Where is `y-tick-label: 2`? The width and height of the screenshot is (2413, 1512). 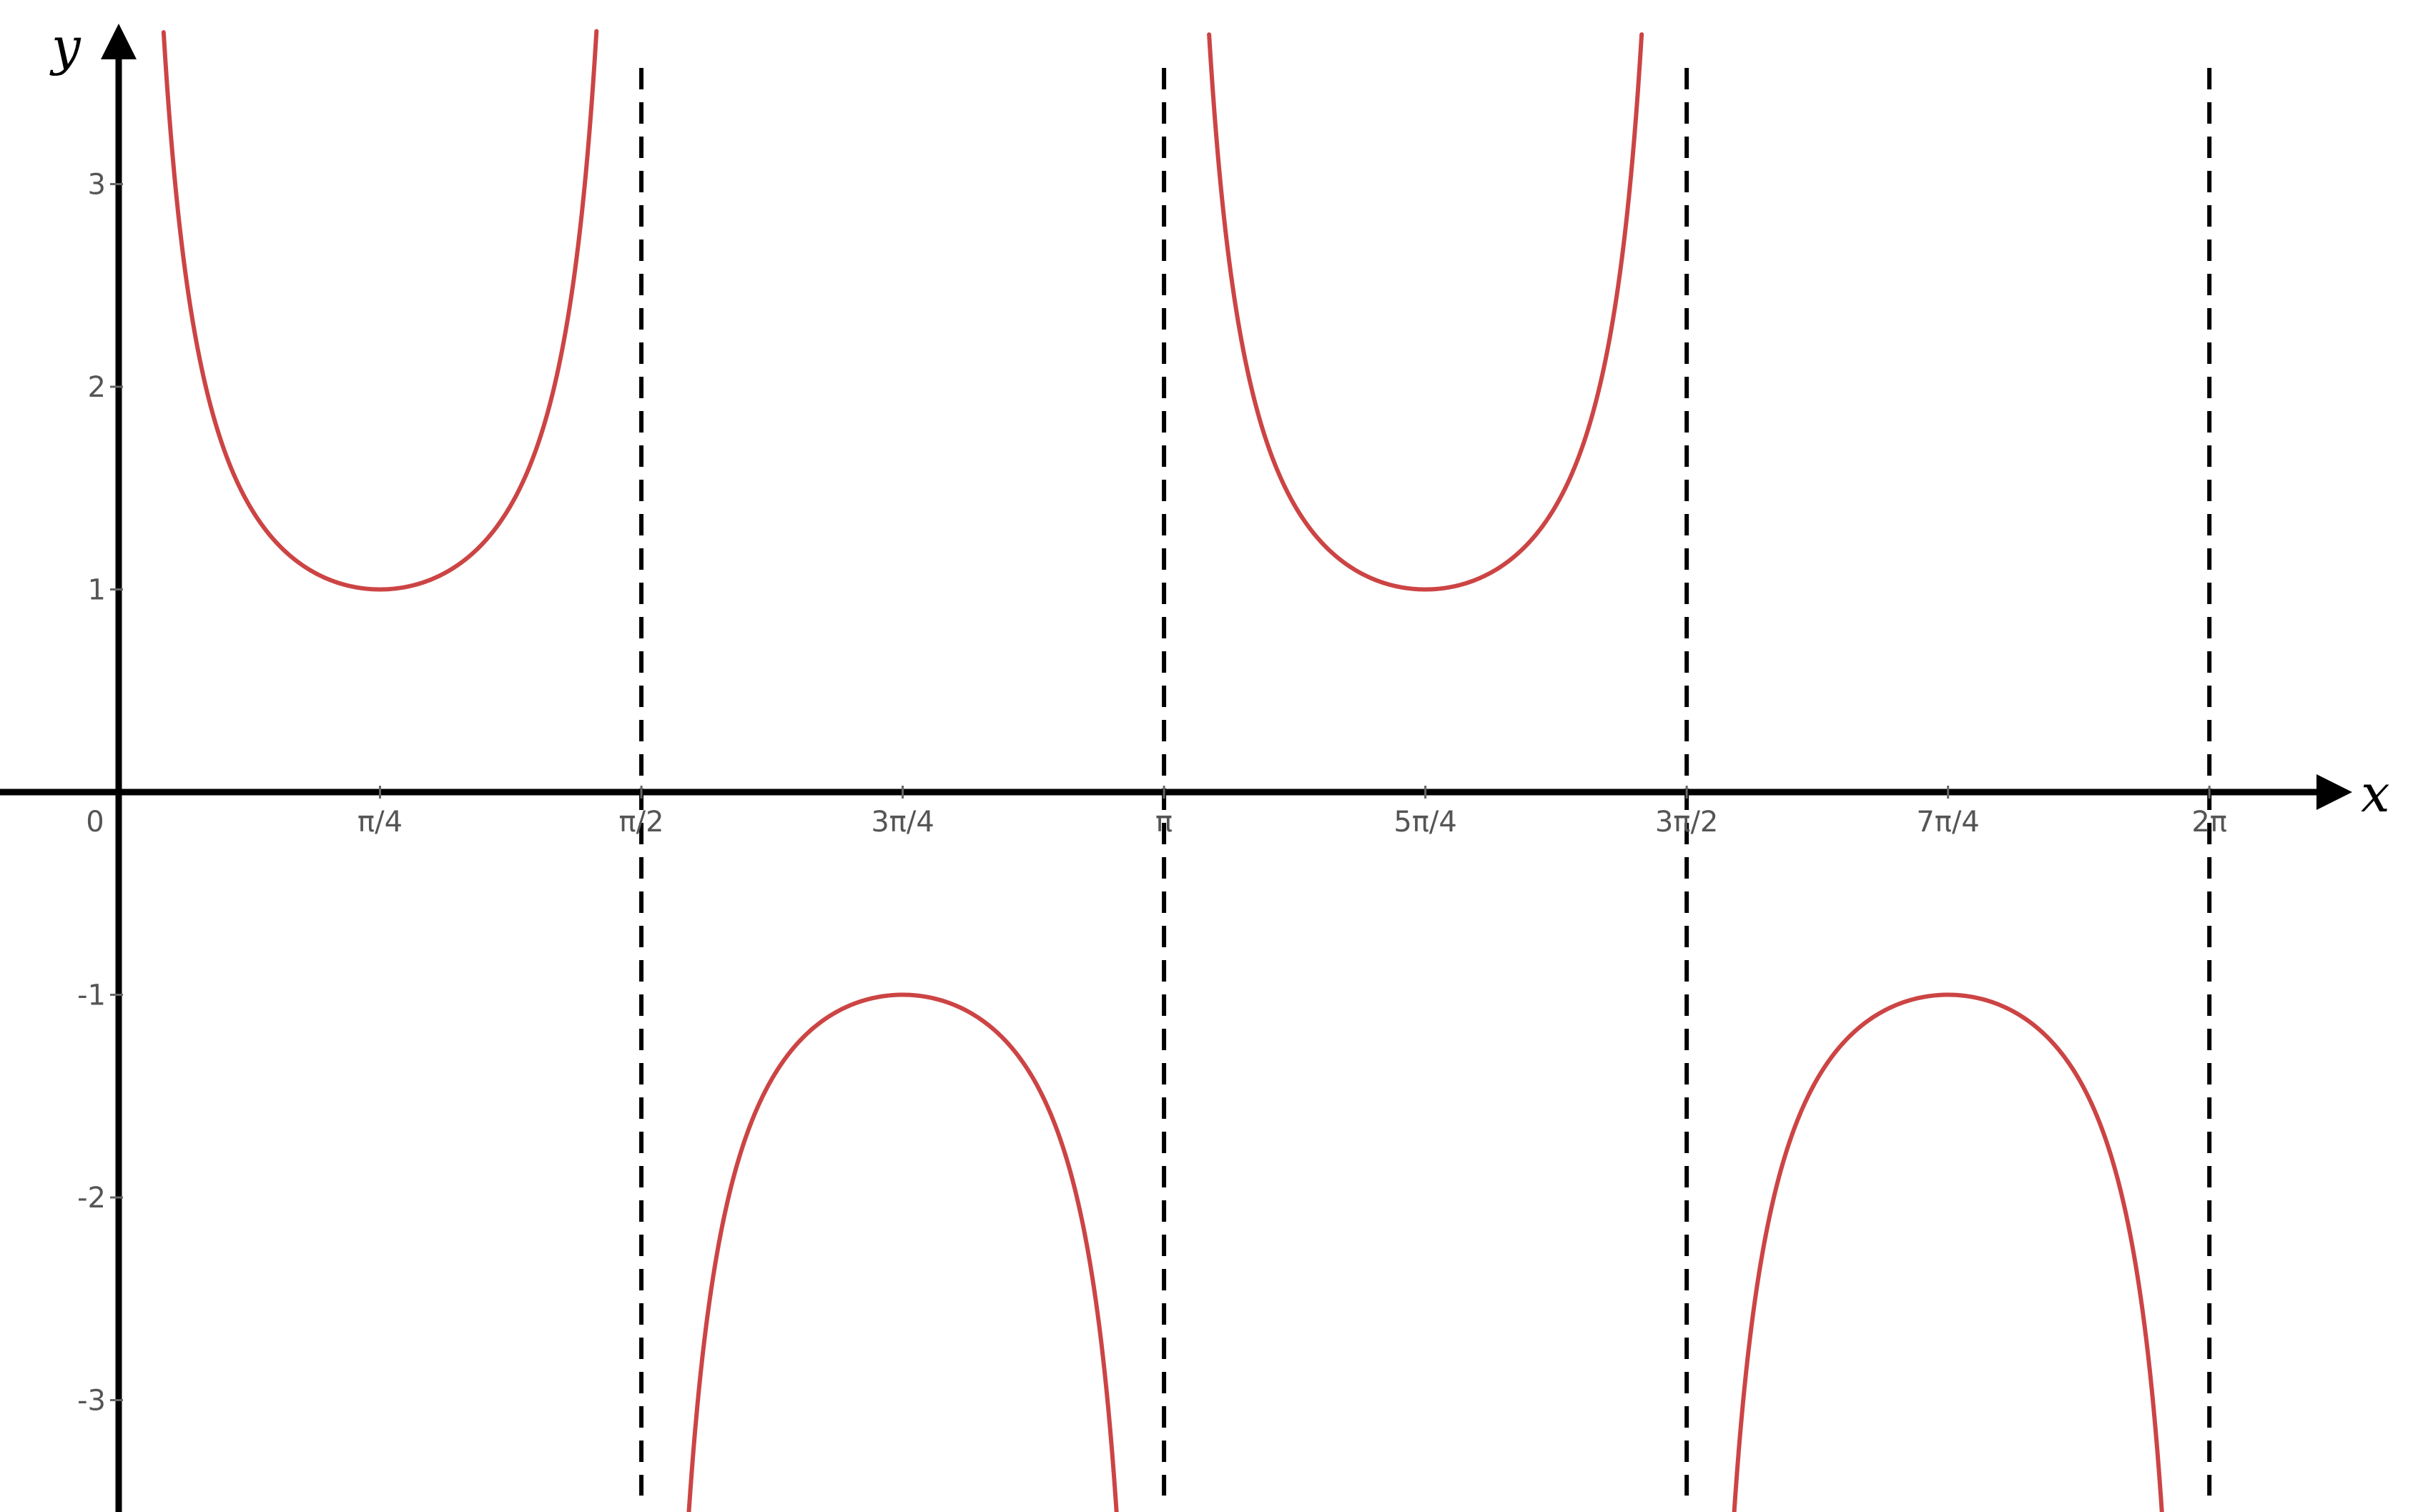 y-tick-label: 2 is located at coordinates (97, 387).